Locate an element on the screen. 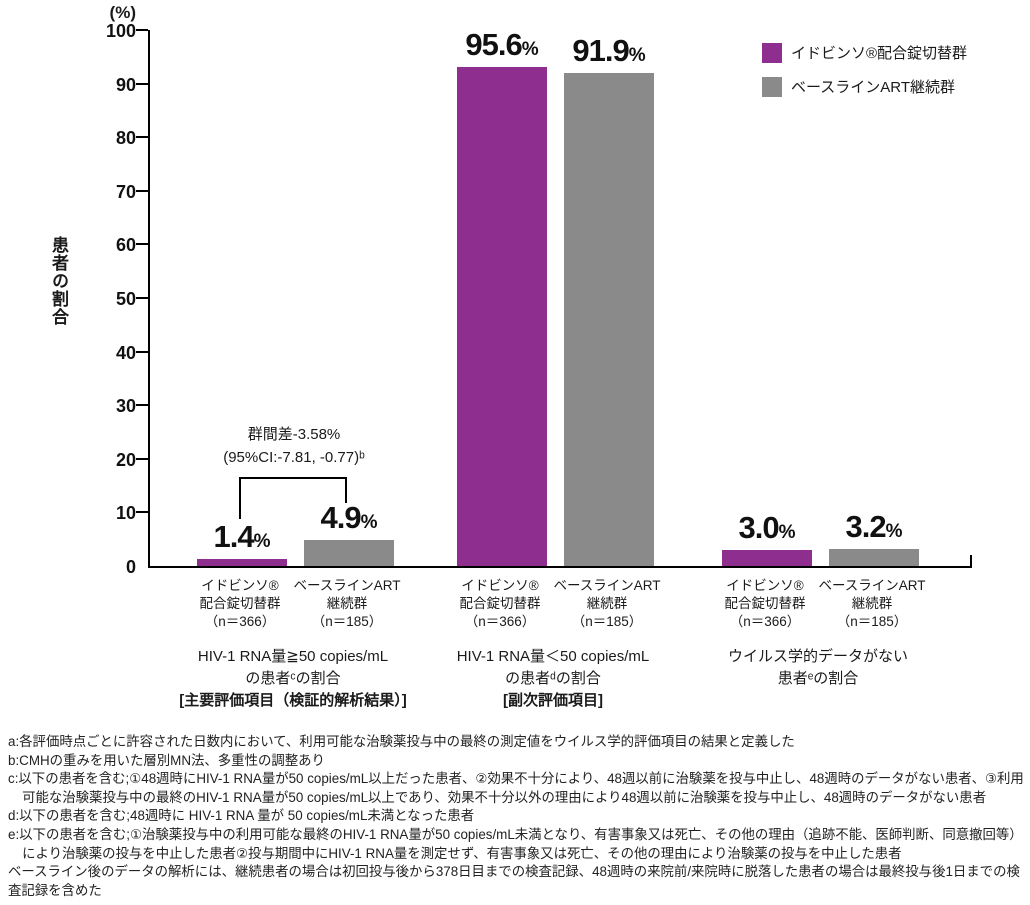 The width and height of the screenshot is (1030, 905). y-tick-label: 0 is located at coordinates (130, 567).